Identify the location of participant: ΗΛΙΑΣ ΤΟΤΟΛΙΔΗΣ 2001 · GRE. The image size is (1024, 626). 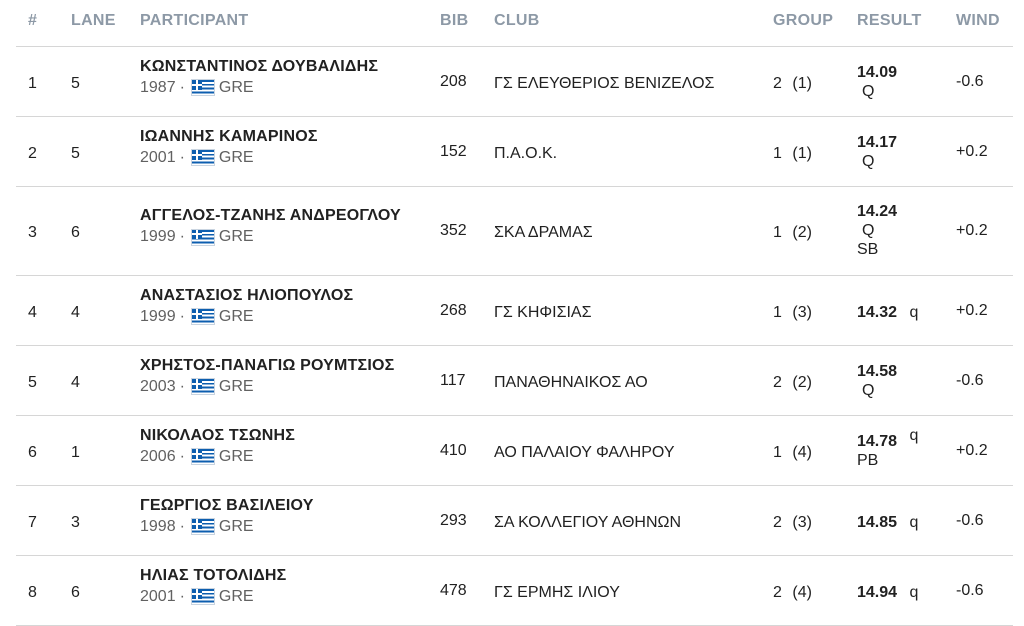
(213, 586).